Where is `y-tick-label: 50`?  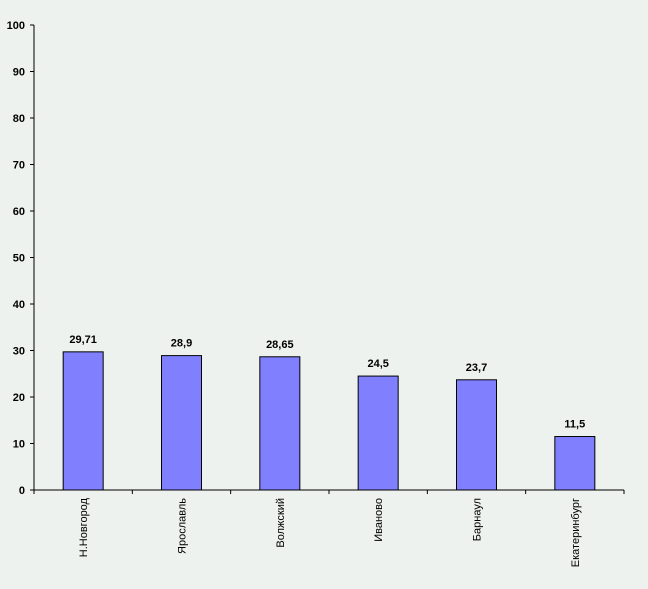 y-tick-label: 50 is located at coordinates (19, 259).